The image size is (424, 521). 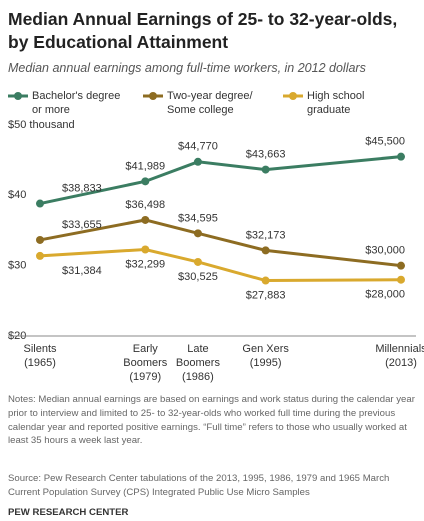 I want to click on footer: PEW RESEARCH CENTER, so click(x=68, y=512).